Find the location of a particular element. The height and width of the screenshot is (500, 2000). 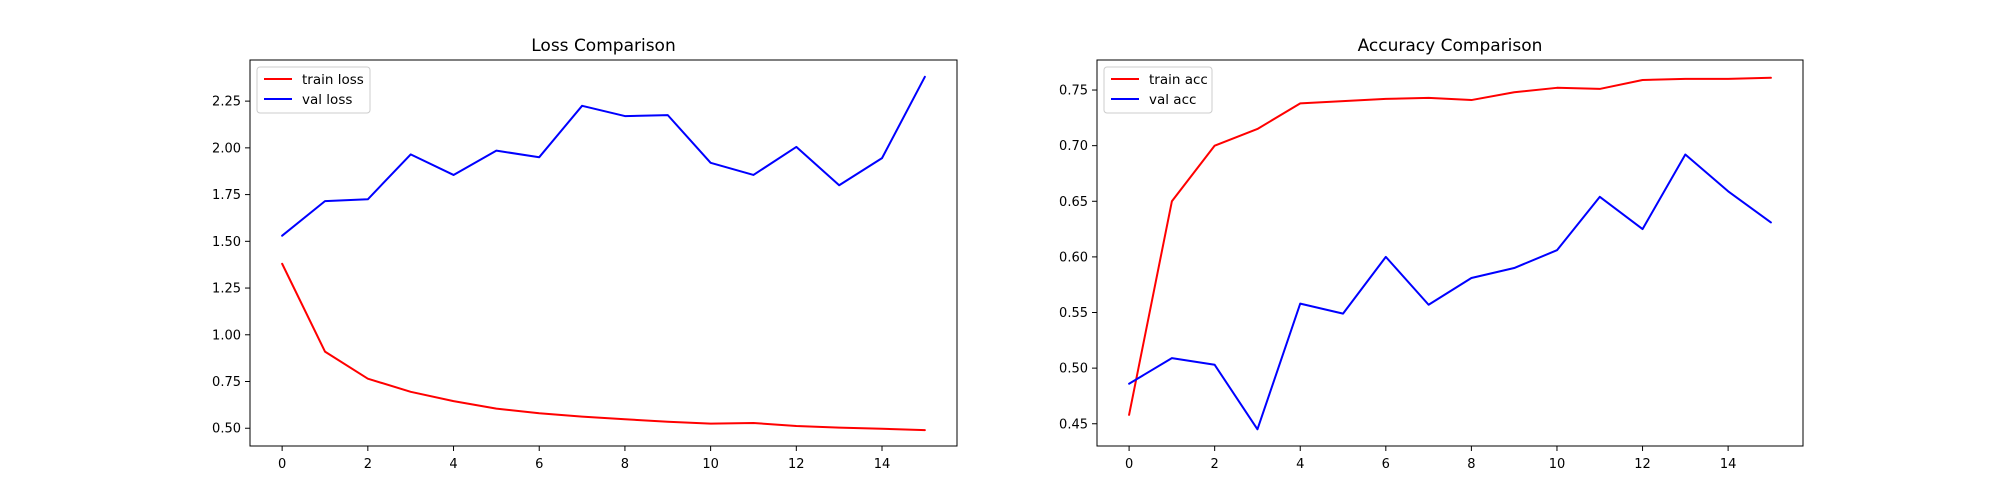

accuracy-x-tick-label: 2 is located at coordinates (1215, 464).